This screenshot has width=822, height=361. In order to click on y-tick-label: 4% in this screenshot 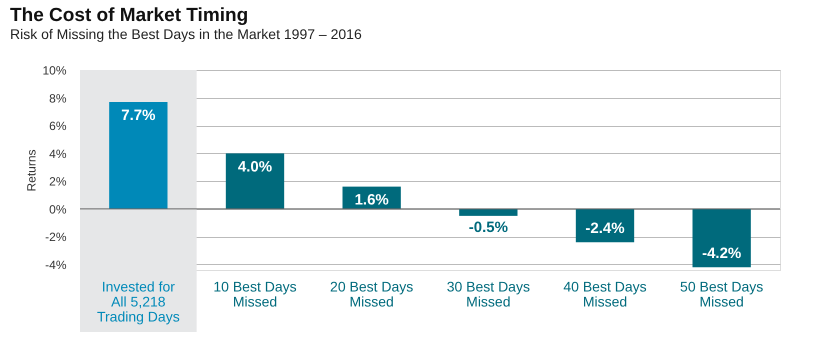, I will do `click(58, 153)`.